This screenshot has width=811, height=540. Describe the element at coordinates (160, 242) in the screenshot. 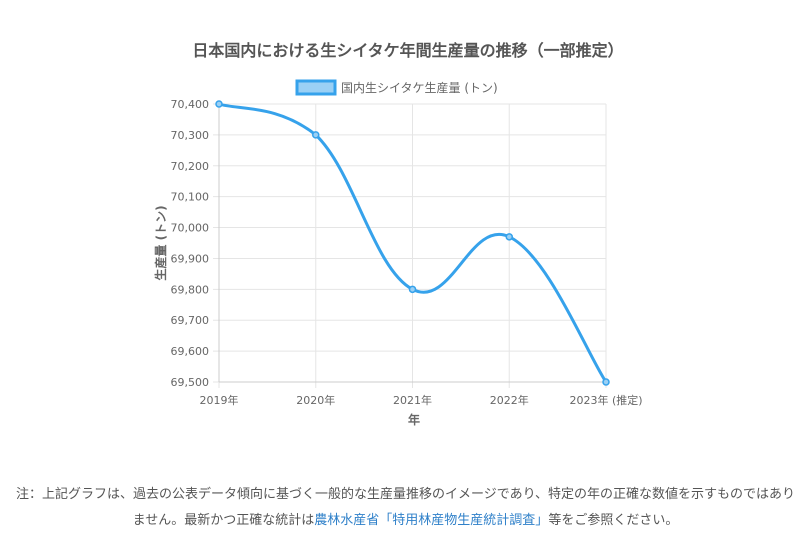

I see `y-axis-label: 生産量 (トン)` at that location.